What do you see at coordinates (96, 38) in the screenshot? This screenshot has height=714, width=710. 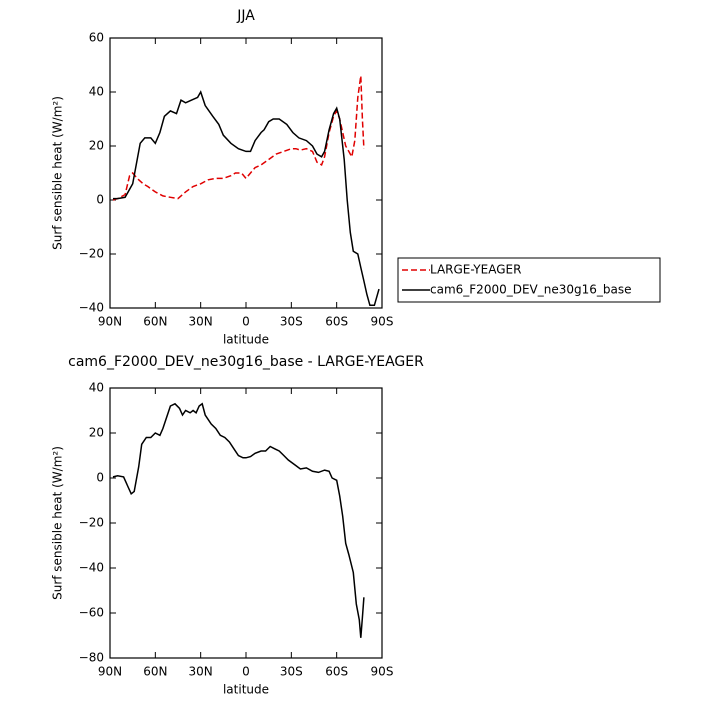 I see `y-tick-label: 60` at bounding box center [96, 38].